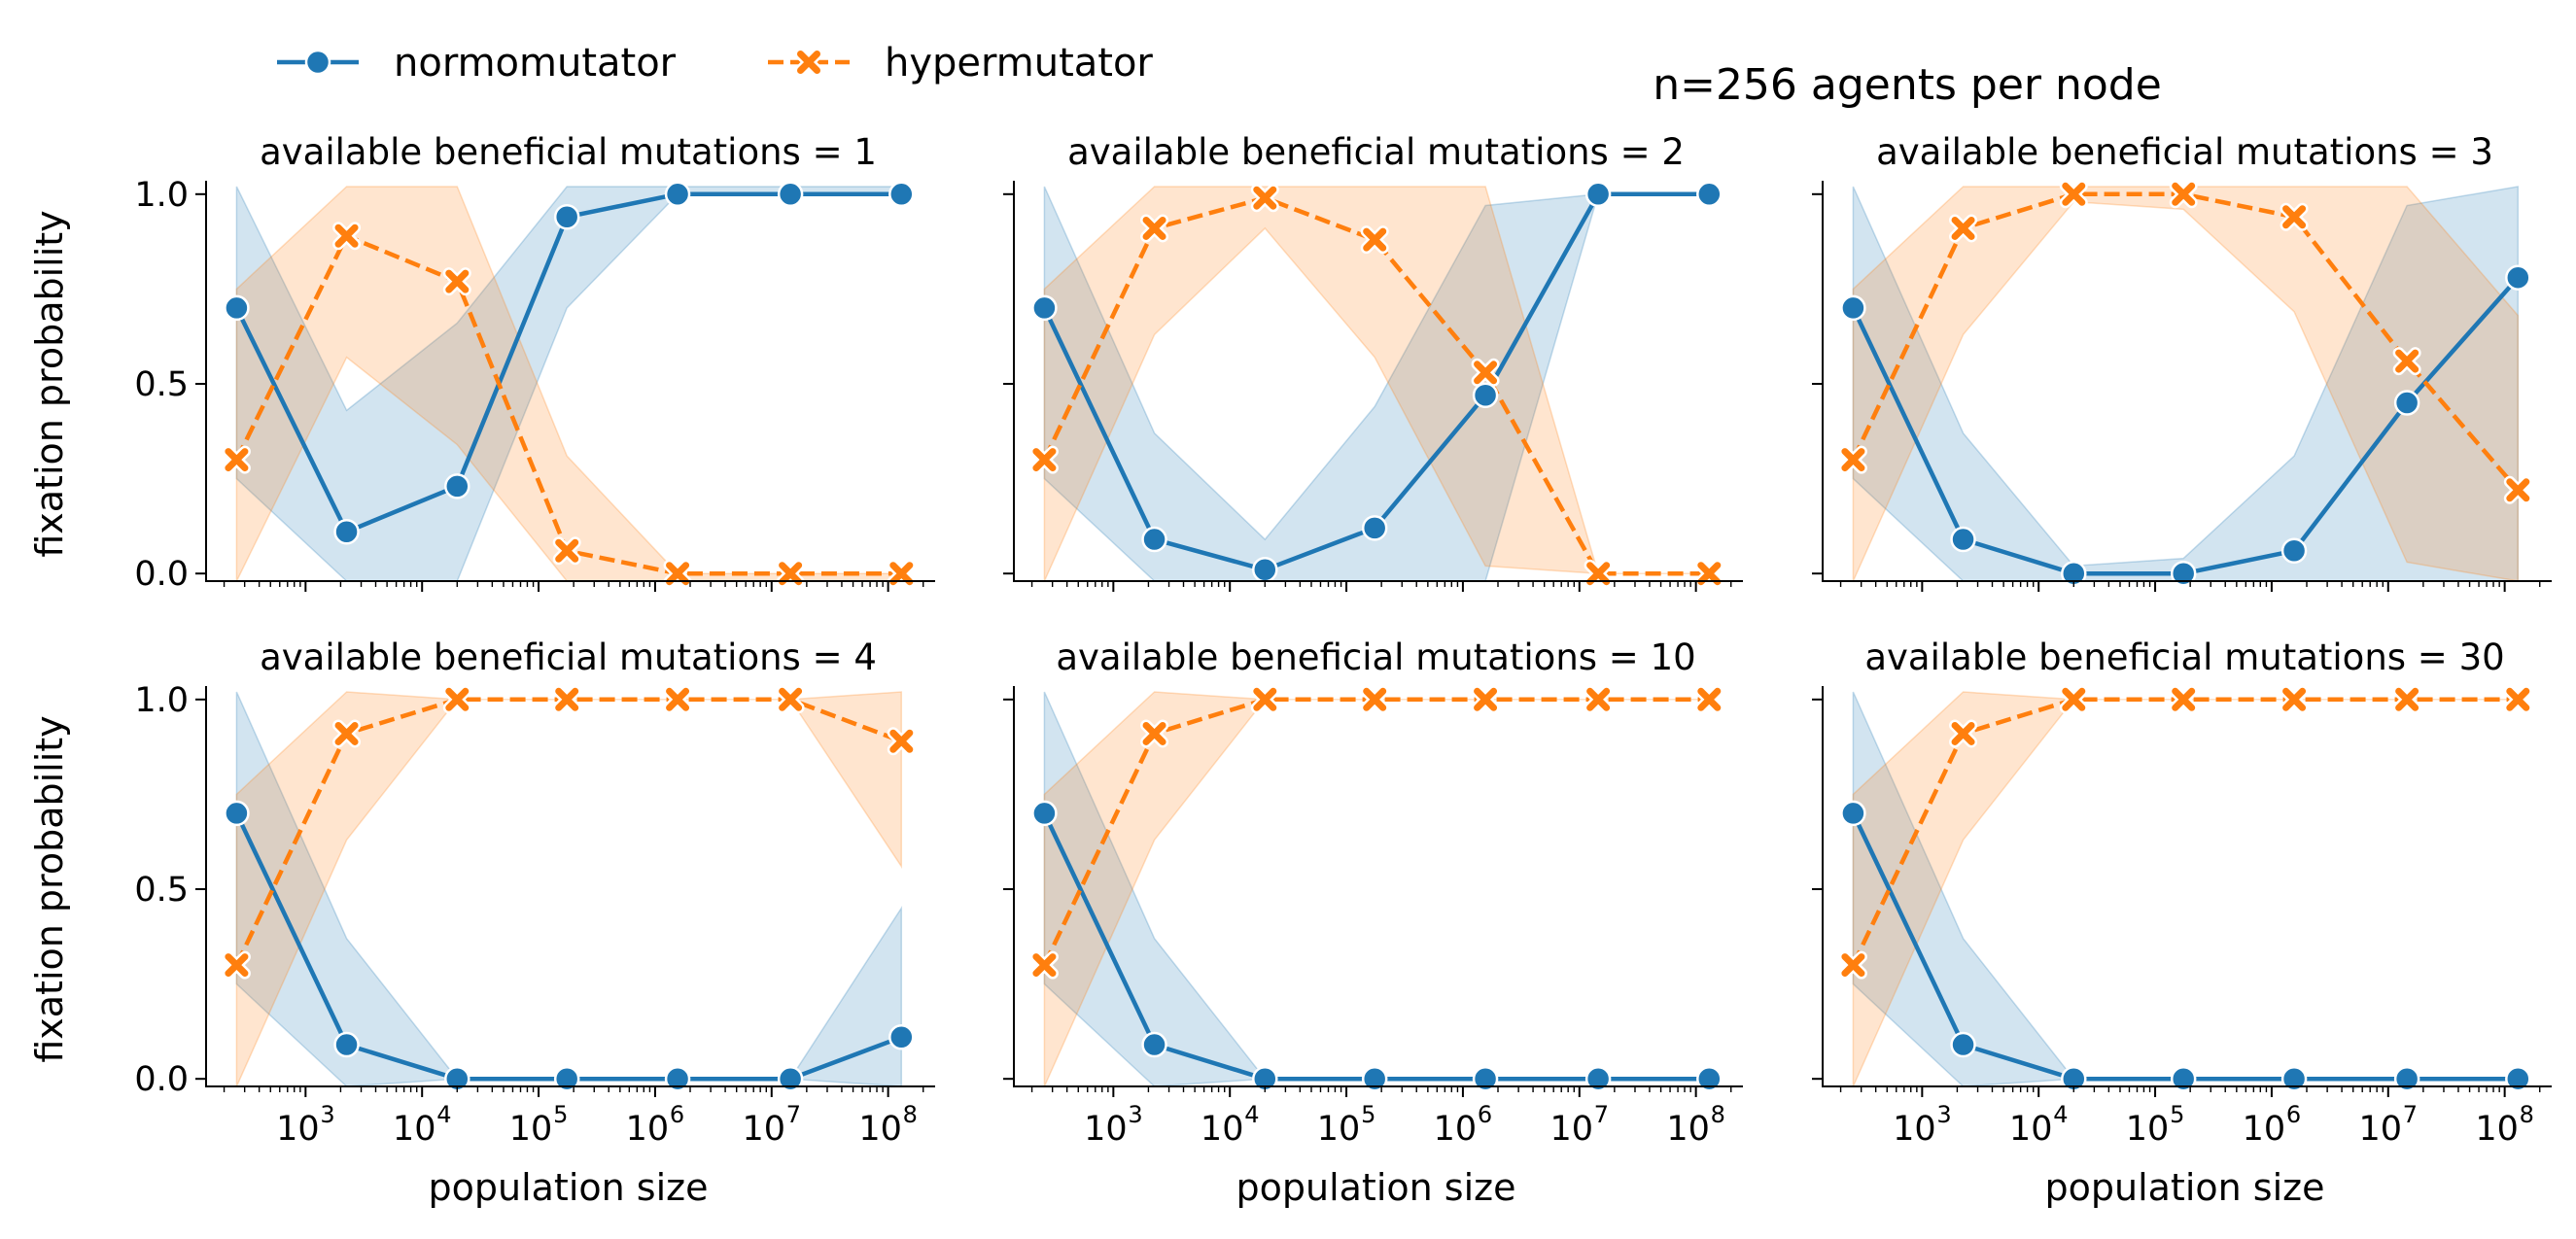 Image resolution: width=2576 pixels, height=1239 pixels. I want to click on subplot-2: available beneficial mutations = 2, so click(1373, 361).